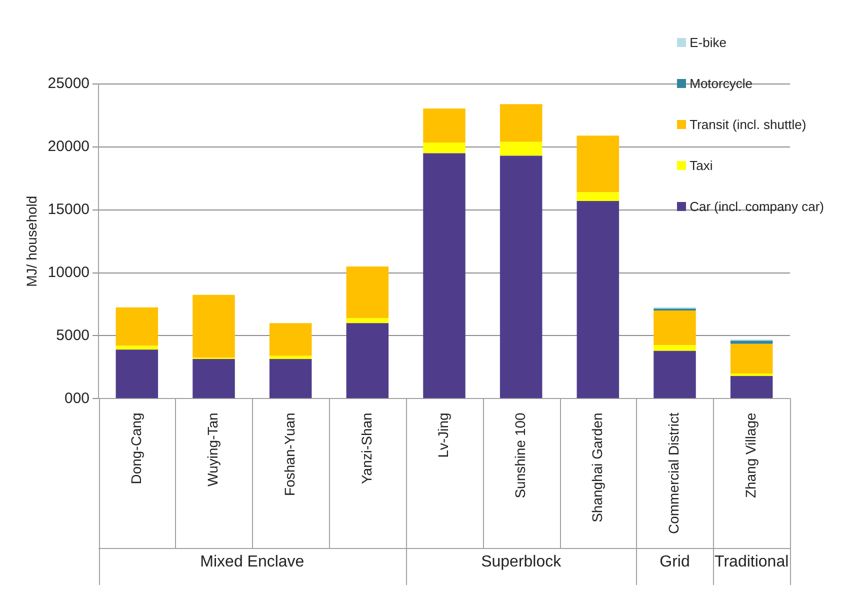 The width and height of the screenshot is (854, 593). What do you see at coordinates (69, 209) in the screenshot?
I see `y-tick-label: 15000` at bounding box center [69, 209].